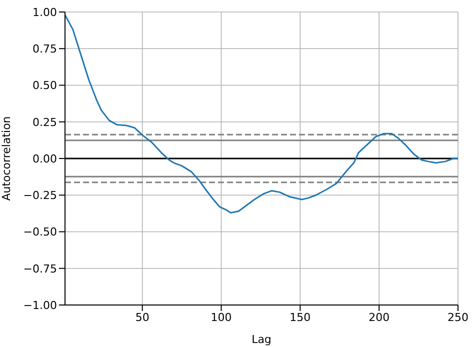 This screenshot has width=474, height=347. Describe the element at coordinates (44, 49) in the screenshot. I see `y-tick-label: 0.75` at that location.